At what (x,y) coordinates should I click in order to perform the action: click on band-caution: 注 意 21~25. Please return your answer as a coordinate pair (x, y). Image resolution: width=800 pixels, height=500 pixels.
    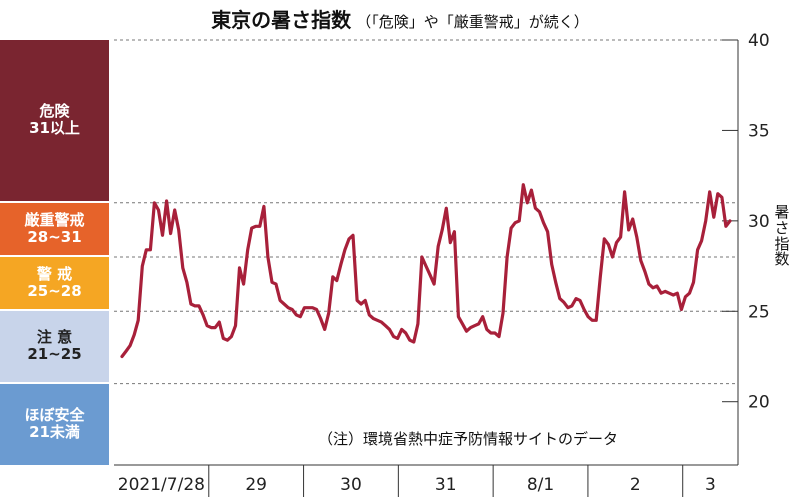
    Looking at the image, I should click on (54, 346).